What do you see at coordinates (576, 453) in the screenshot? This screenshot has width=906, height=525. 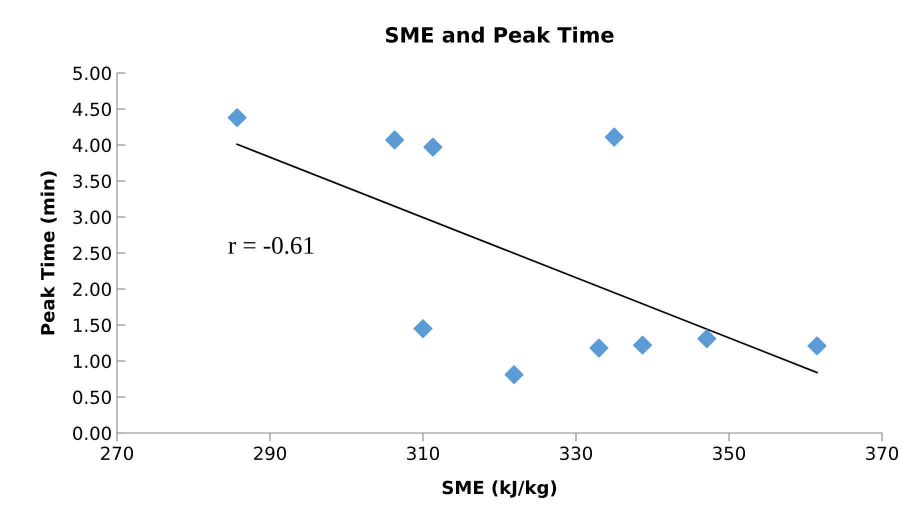 I see `x-tick-label: 330` at bounding box center [576, 453].